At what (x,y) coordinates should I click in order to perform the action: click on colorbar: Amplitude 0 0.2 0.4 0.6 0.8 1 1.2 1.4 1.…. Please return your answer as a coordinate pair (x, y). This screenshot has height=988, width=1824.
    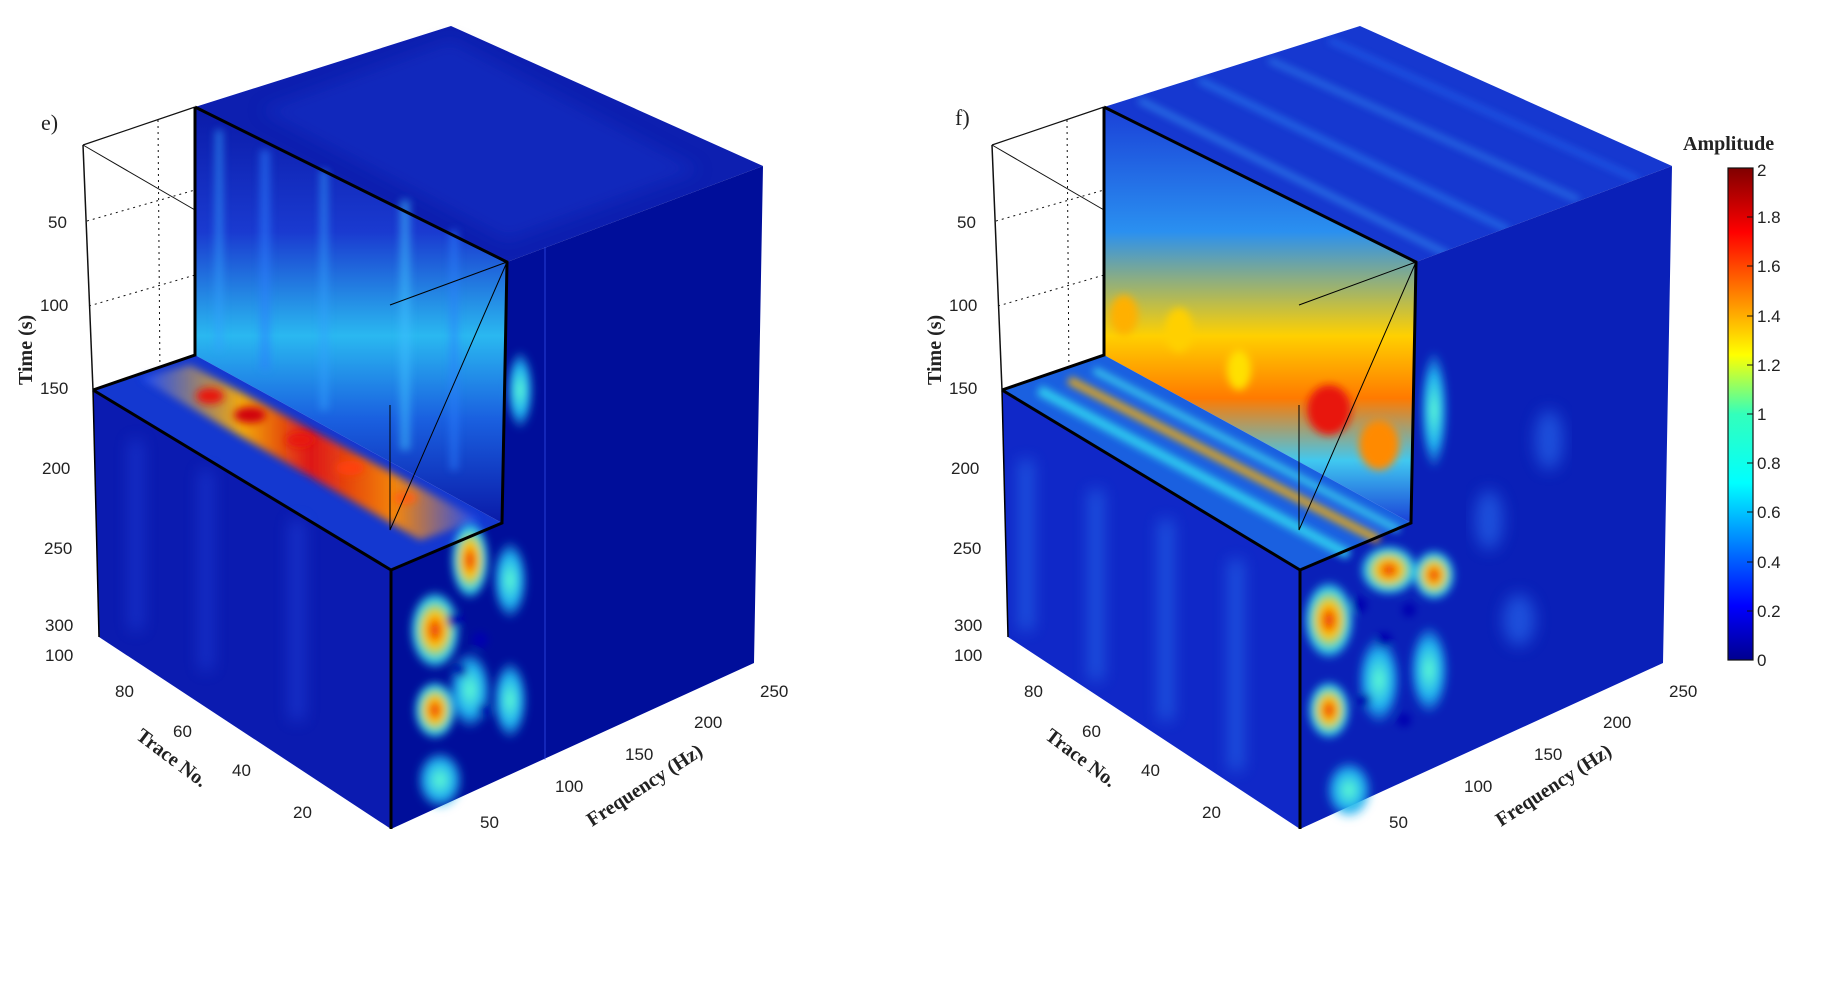
    Looking at the image, I should click on (1732, 401).